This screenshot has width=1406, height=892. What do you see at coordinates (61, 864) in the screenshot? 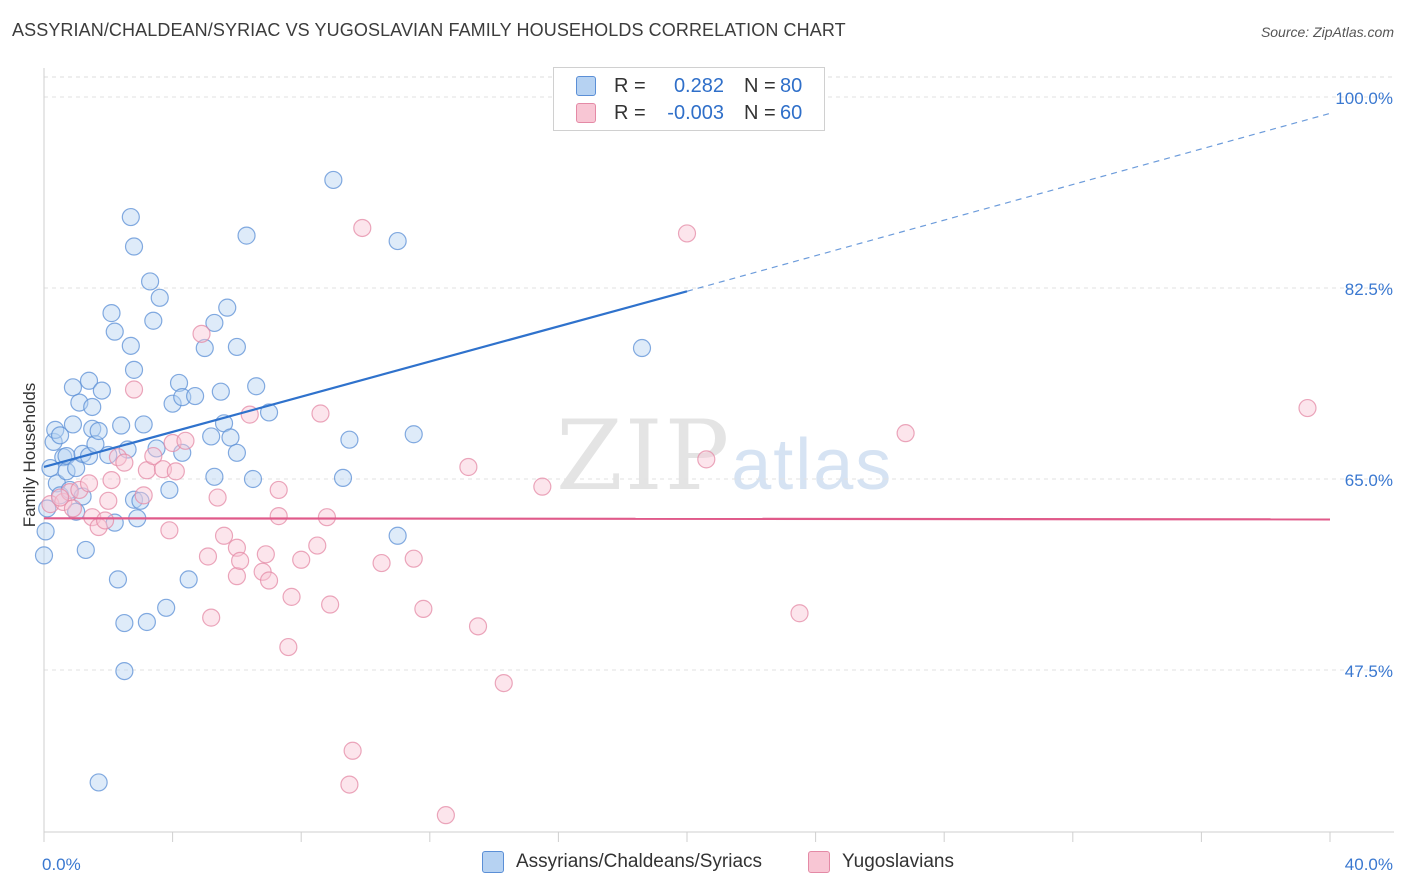
I see `x-tick-label: 0.0%` at bounding box center [61, 864].